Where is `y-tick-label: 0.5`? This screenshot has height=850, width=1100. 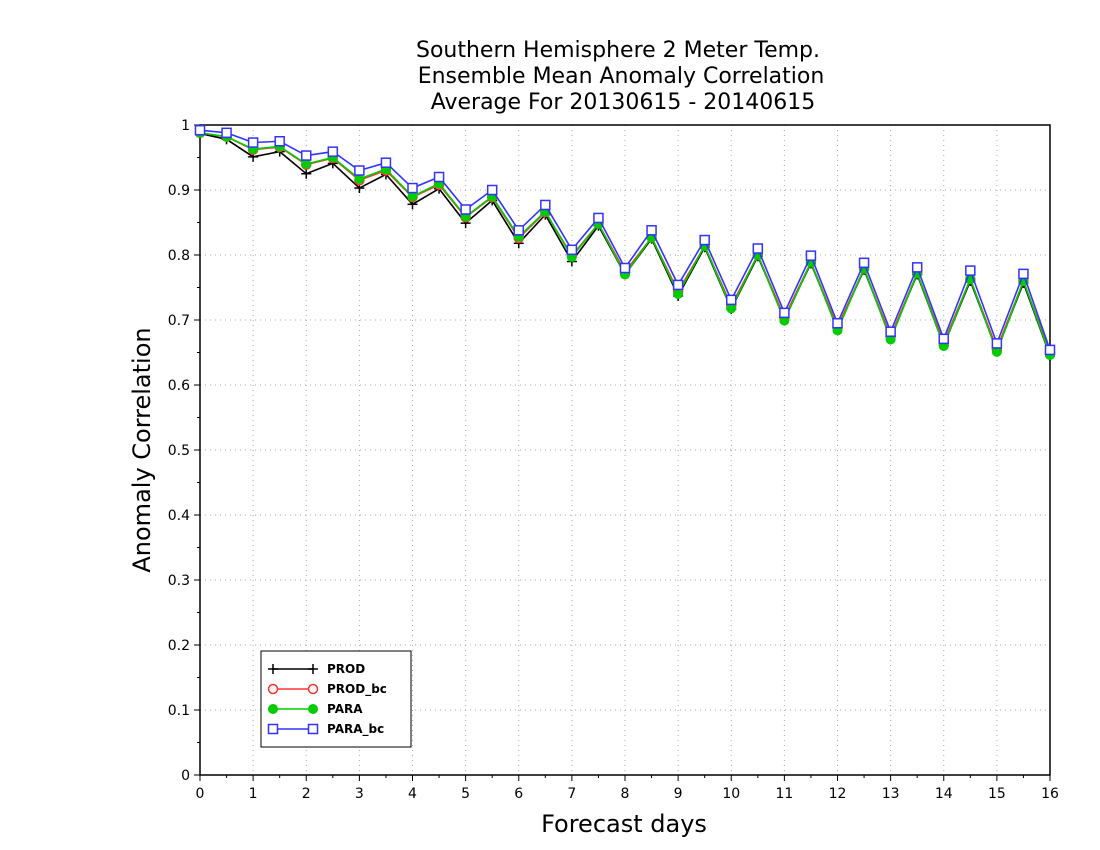
y-tick-label: 0.5 is located at coordinates (179, 451).